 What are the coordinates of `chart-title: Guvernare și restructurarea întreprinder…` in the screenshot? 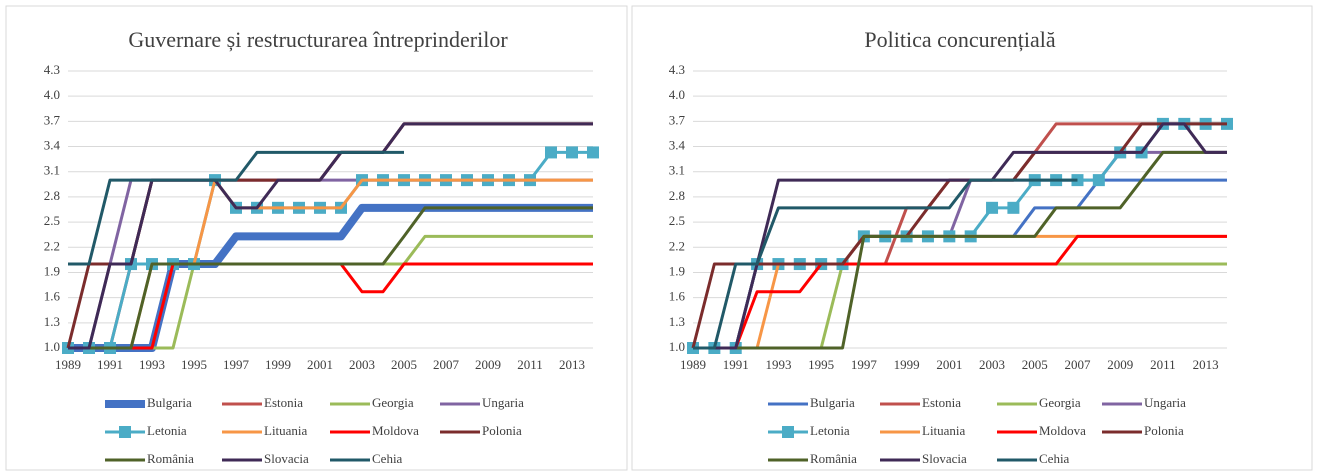 It's located at (318, 39).